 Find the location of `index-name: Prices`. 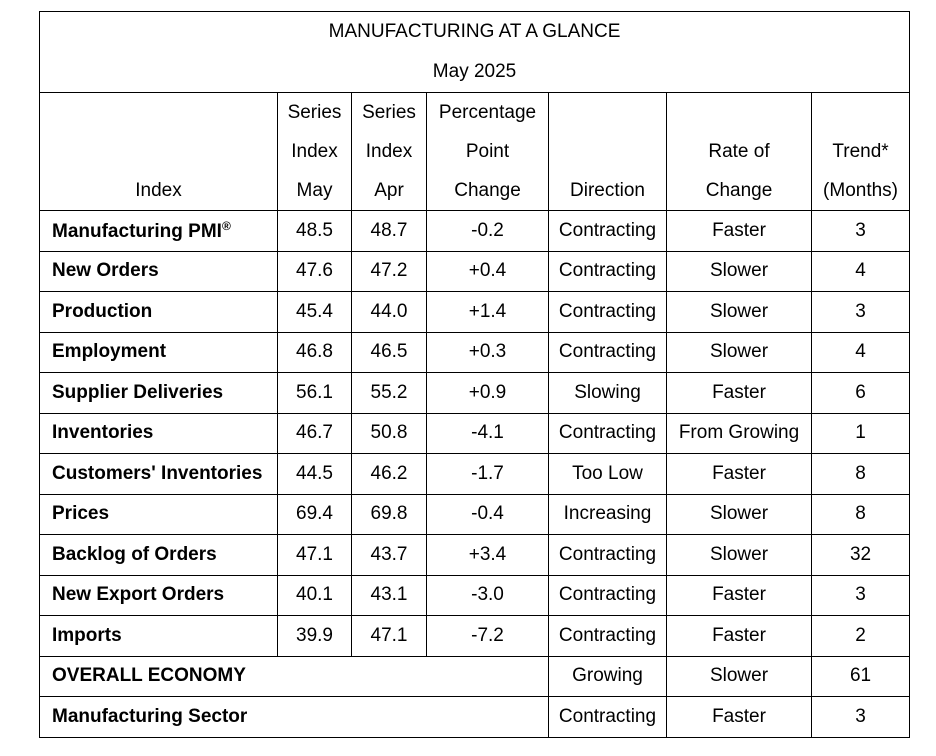

index-name: Prices is located at coordinates (158, 514).